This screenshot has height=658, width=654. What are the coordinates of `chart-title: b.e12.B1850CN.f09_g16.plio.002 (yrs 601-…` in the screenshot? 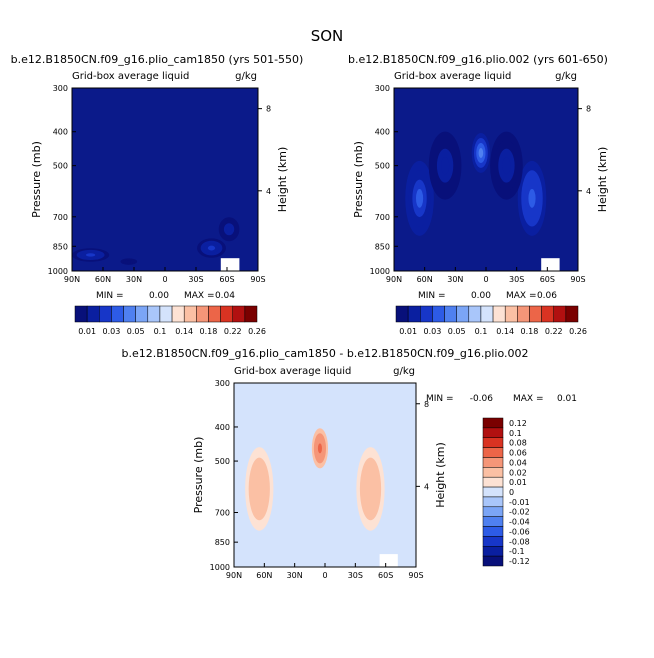 It's located at (478, 59).